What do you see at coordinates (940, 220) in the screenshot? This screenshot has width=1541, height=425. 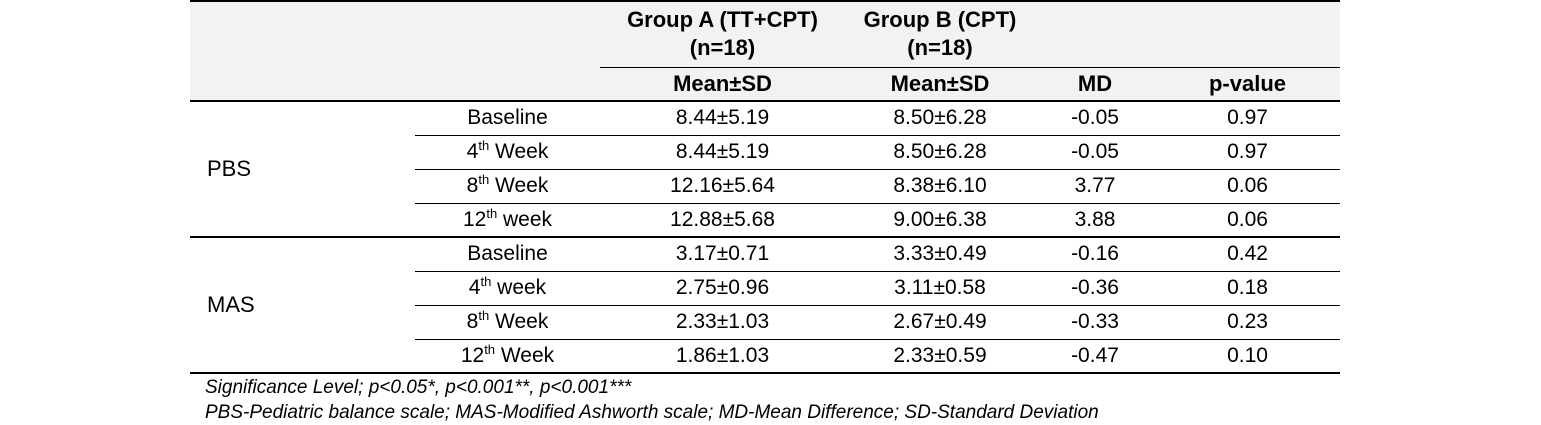 I see `mean-sd-b-cell: 9.00±6.38` at bounding box center [940, 220].